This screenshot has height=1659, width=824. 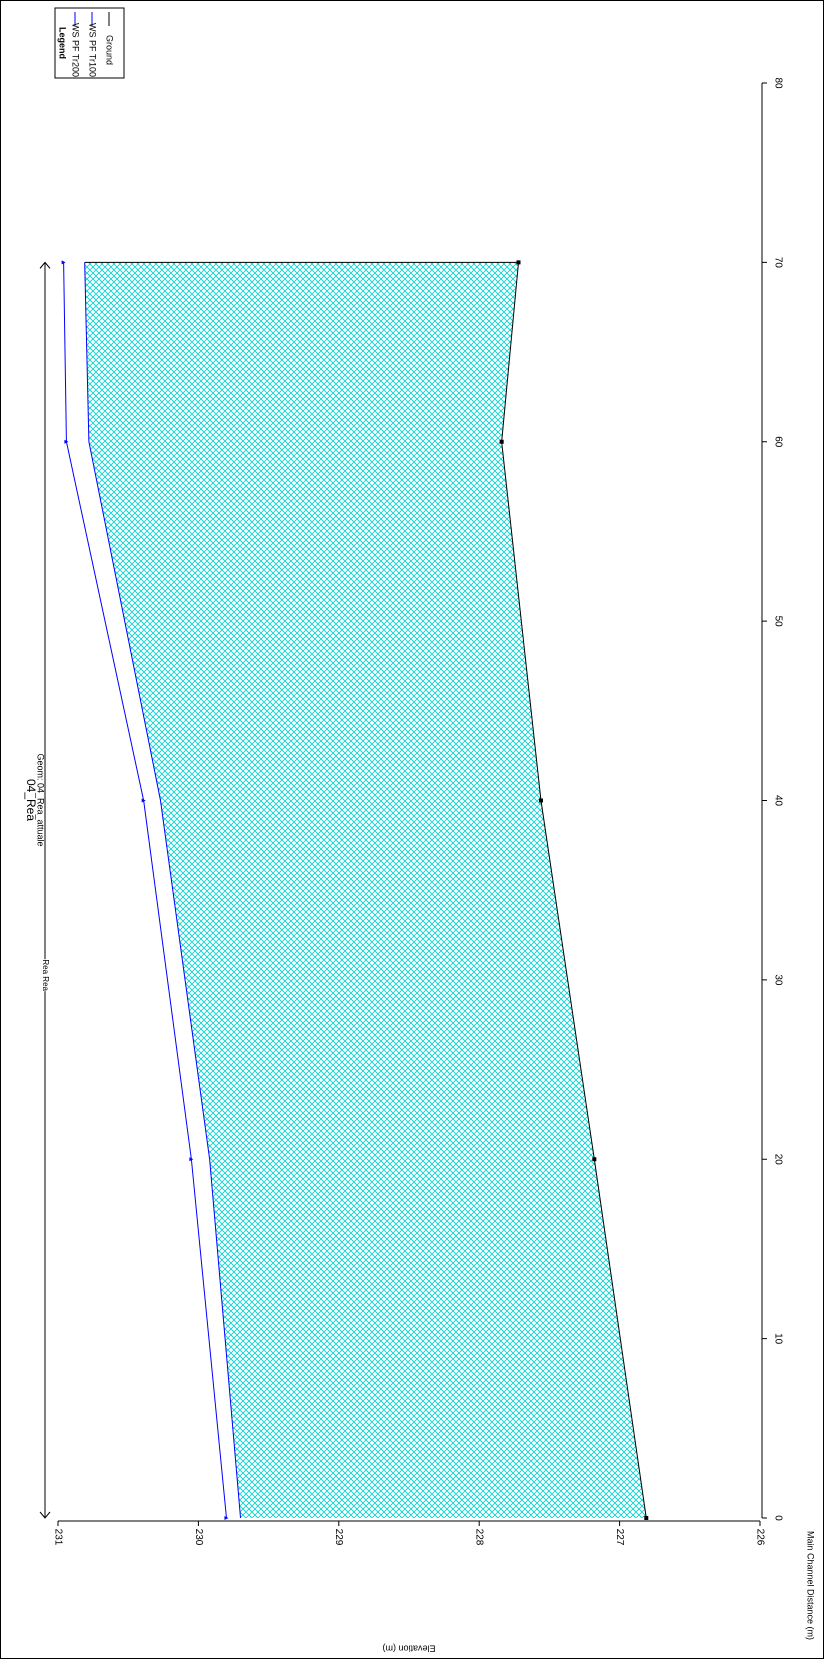 What do you see at coordinates (76, 50) in the screenshot?
I see `legend-label: WS PF Tr200` at bounding box center [76, 50].